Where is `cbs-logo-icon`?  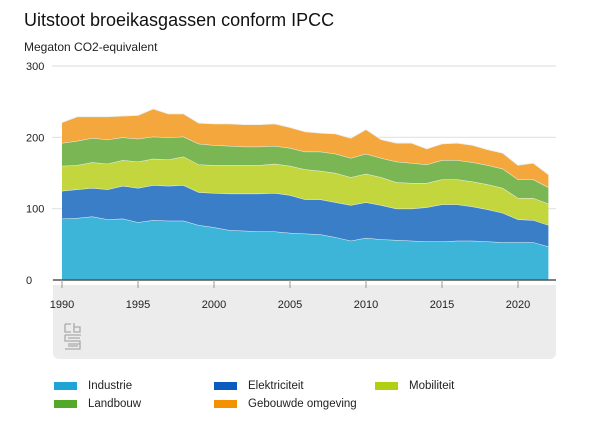 cbs-logo-icon is located at coordinates (72, 336).